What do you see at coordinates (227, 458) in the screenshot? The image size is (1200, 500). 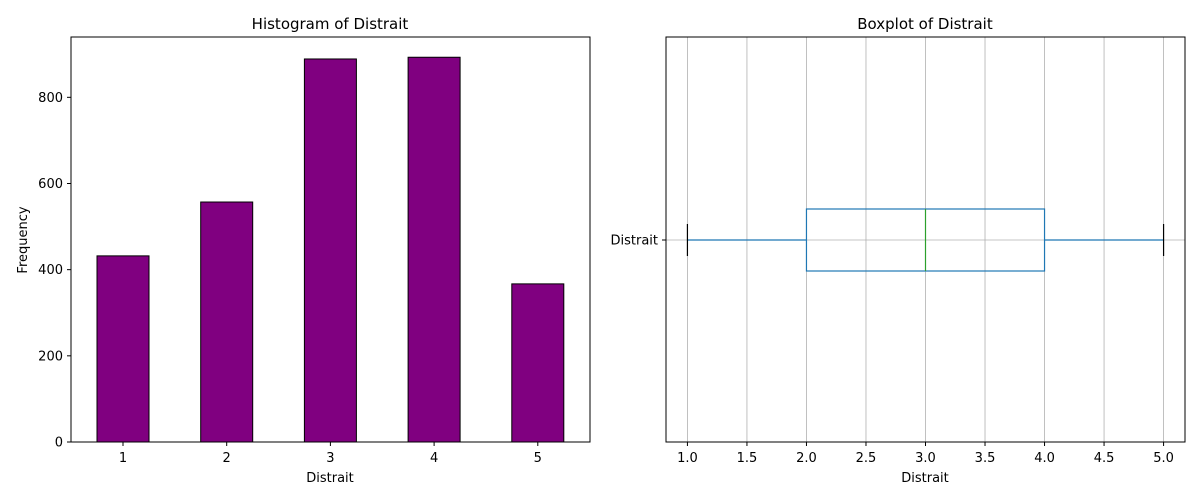 I see `histogram-x-tick-label: 2` at bounding box center [227, 458].